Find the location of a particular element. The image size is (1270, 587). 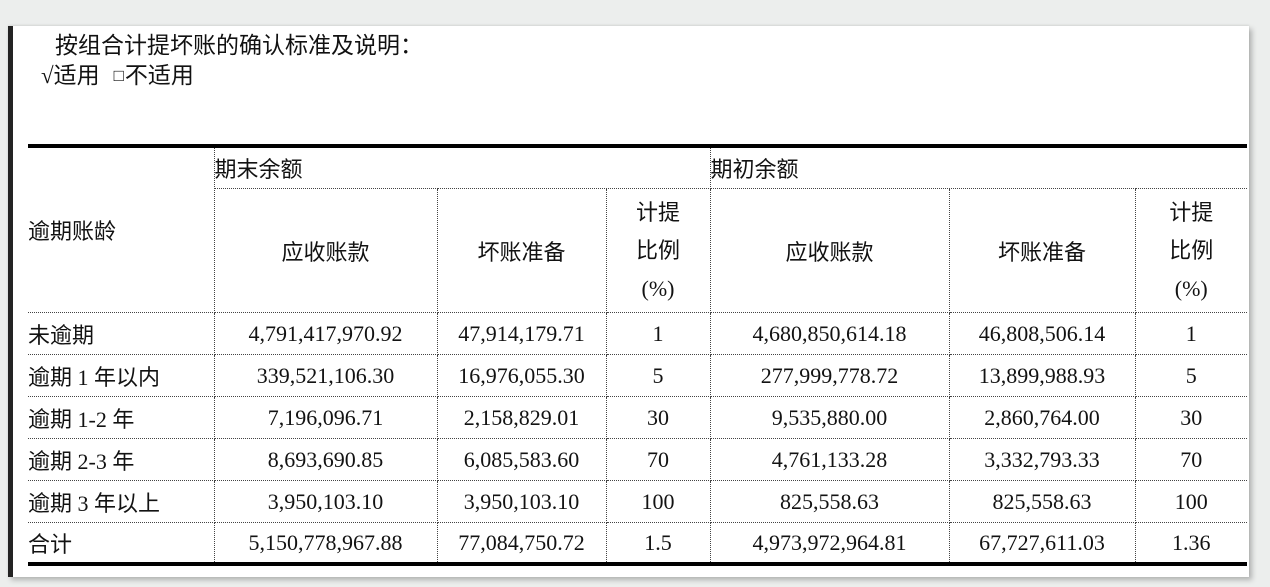

aging-cell: 逾期 1-2 年 is located at coordinates (121, 417).